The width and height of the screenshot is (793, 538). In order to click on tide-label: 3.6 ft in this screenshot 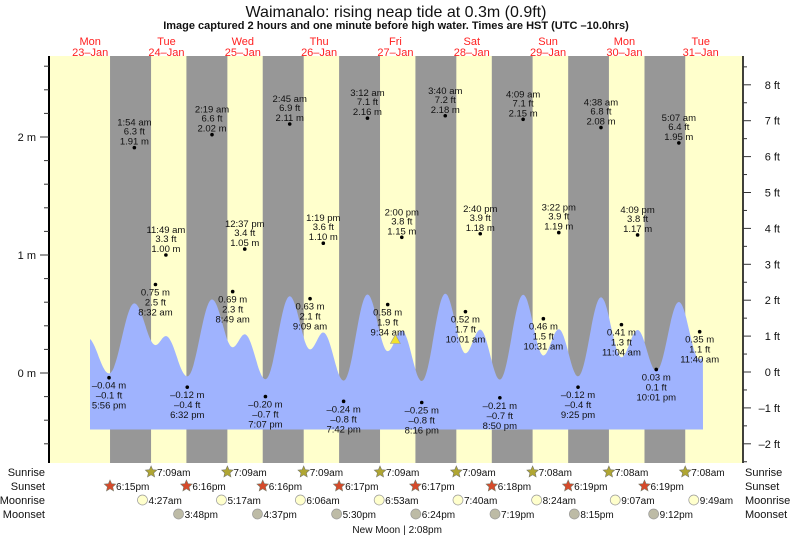, I will do `click(323, 227)`.